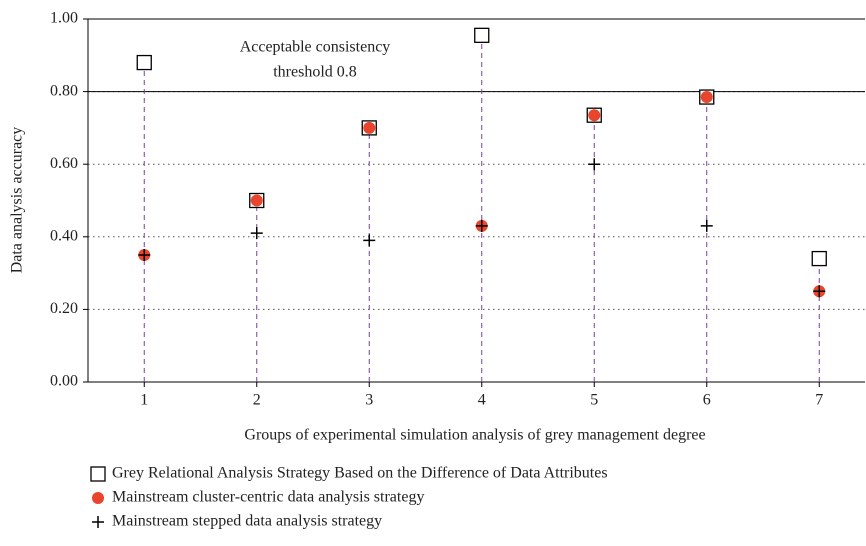  Describe the element at coordinates (64, 163) in the screenshot. I see `y-tick-label: 0.60` at that location.